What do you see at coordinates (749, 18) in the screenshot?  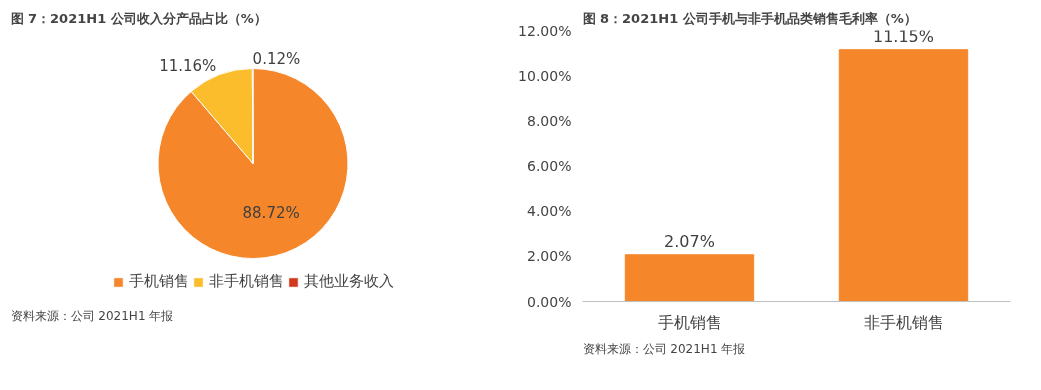 I see `chart-title: 图 8：2021H1 公司手机与非手机品类销售毛利率（%）` at bounding box center [749, 18].